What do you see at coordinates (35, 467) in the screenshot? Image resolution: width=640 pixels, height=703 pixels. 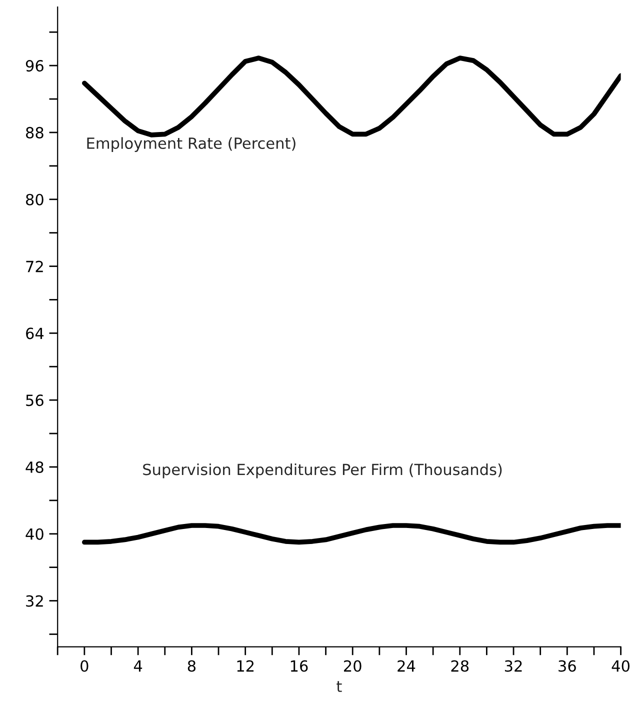 I see `y-tick-label: 48` at bounding box center [35, 467].